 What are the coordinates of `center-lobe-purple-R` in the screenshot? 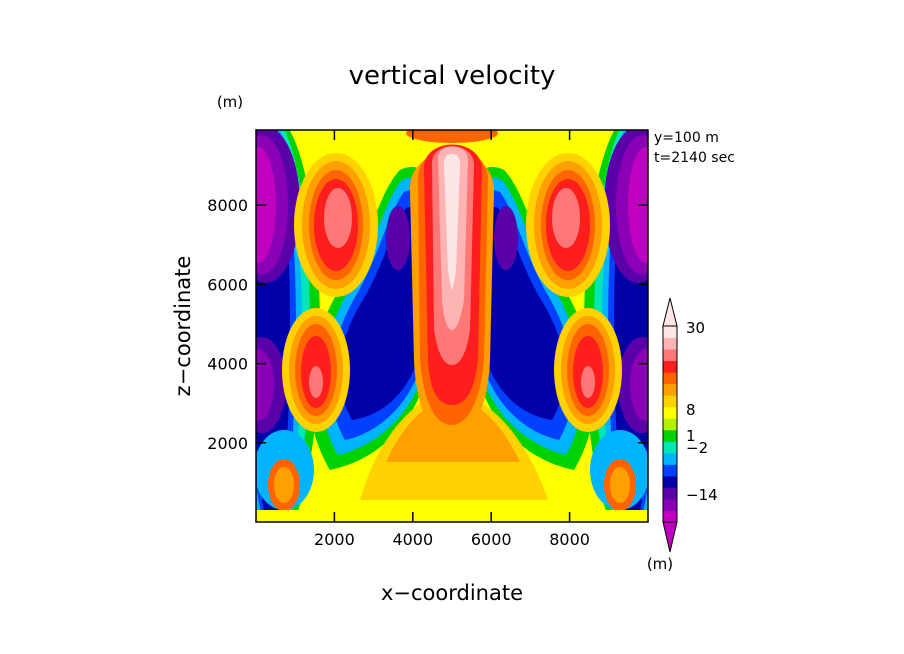 It's located at (506, 238).